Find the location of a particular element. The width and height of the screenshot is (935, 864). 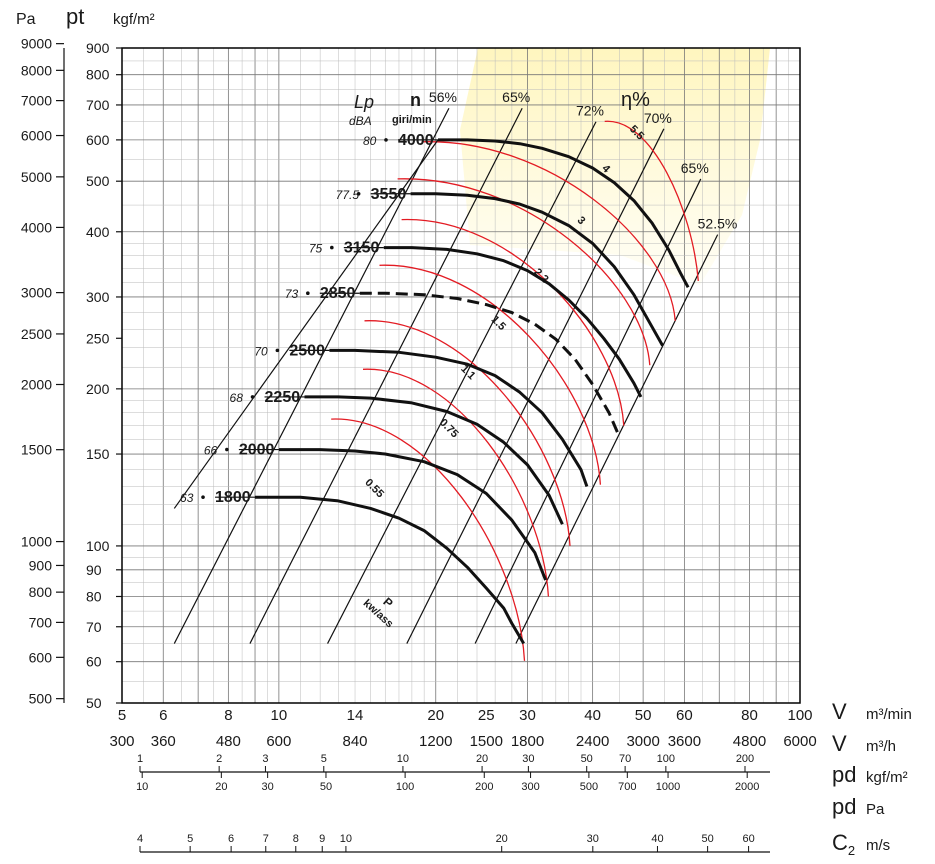

x-tick-label: 10 is located at coordinates (279, 715).